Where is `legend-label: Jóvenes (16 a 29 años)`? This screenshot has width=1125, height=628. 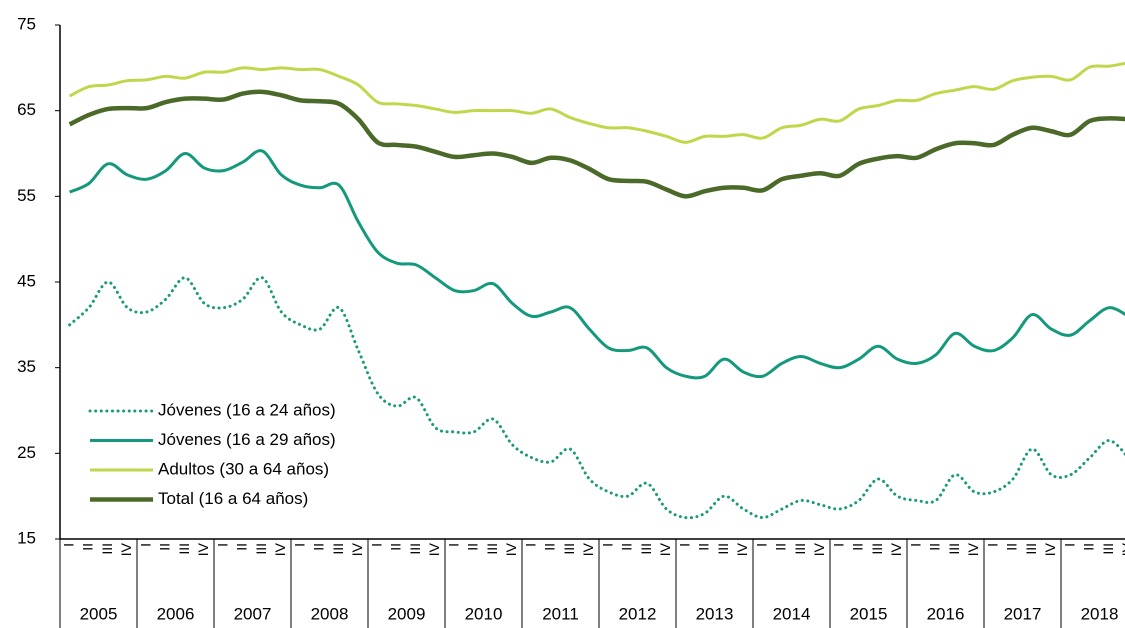
legend-label: Jóvenes (16 a 29 años) is located at coordinates (247, 439).